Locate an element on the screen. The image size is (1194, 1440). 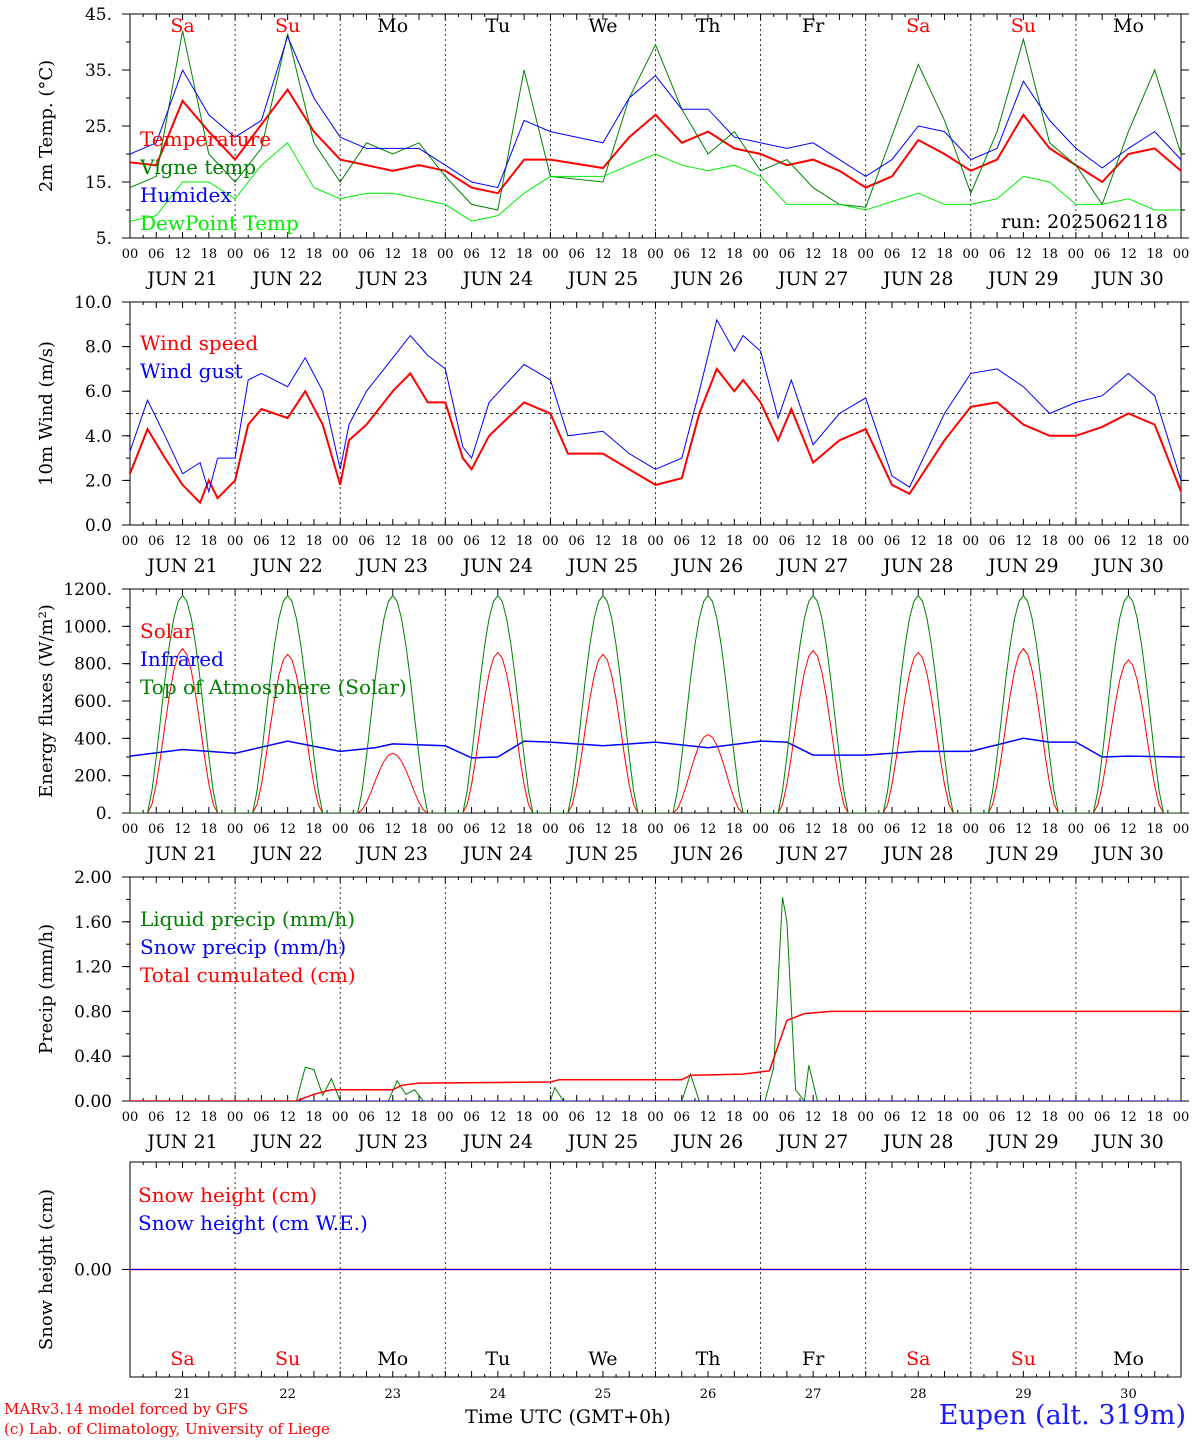
y-tick-label: 5. is located at coordinates (104, 239).